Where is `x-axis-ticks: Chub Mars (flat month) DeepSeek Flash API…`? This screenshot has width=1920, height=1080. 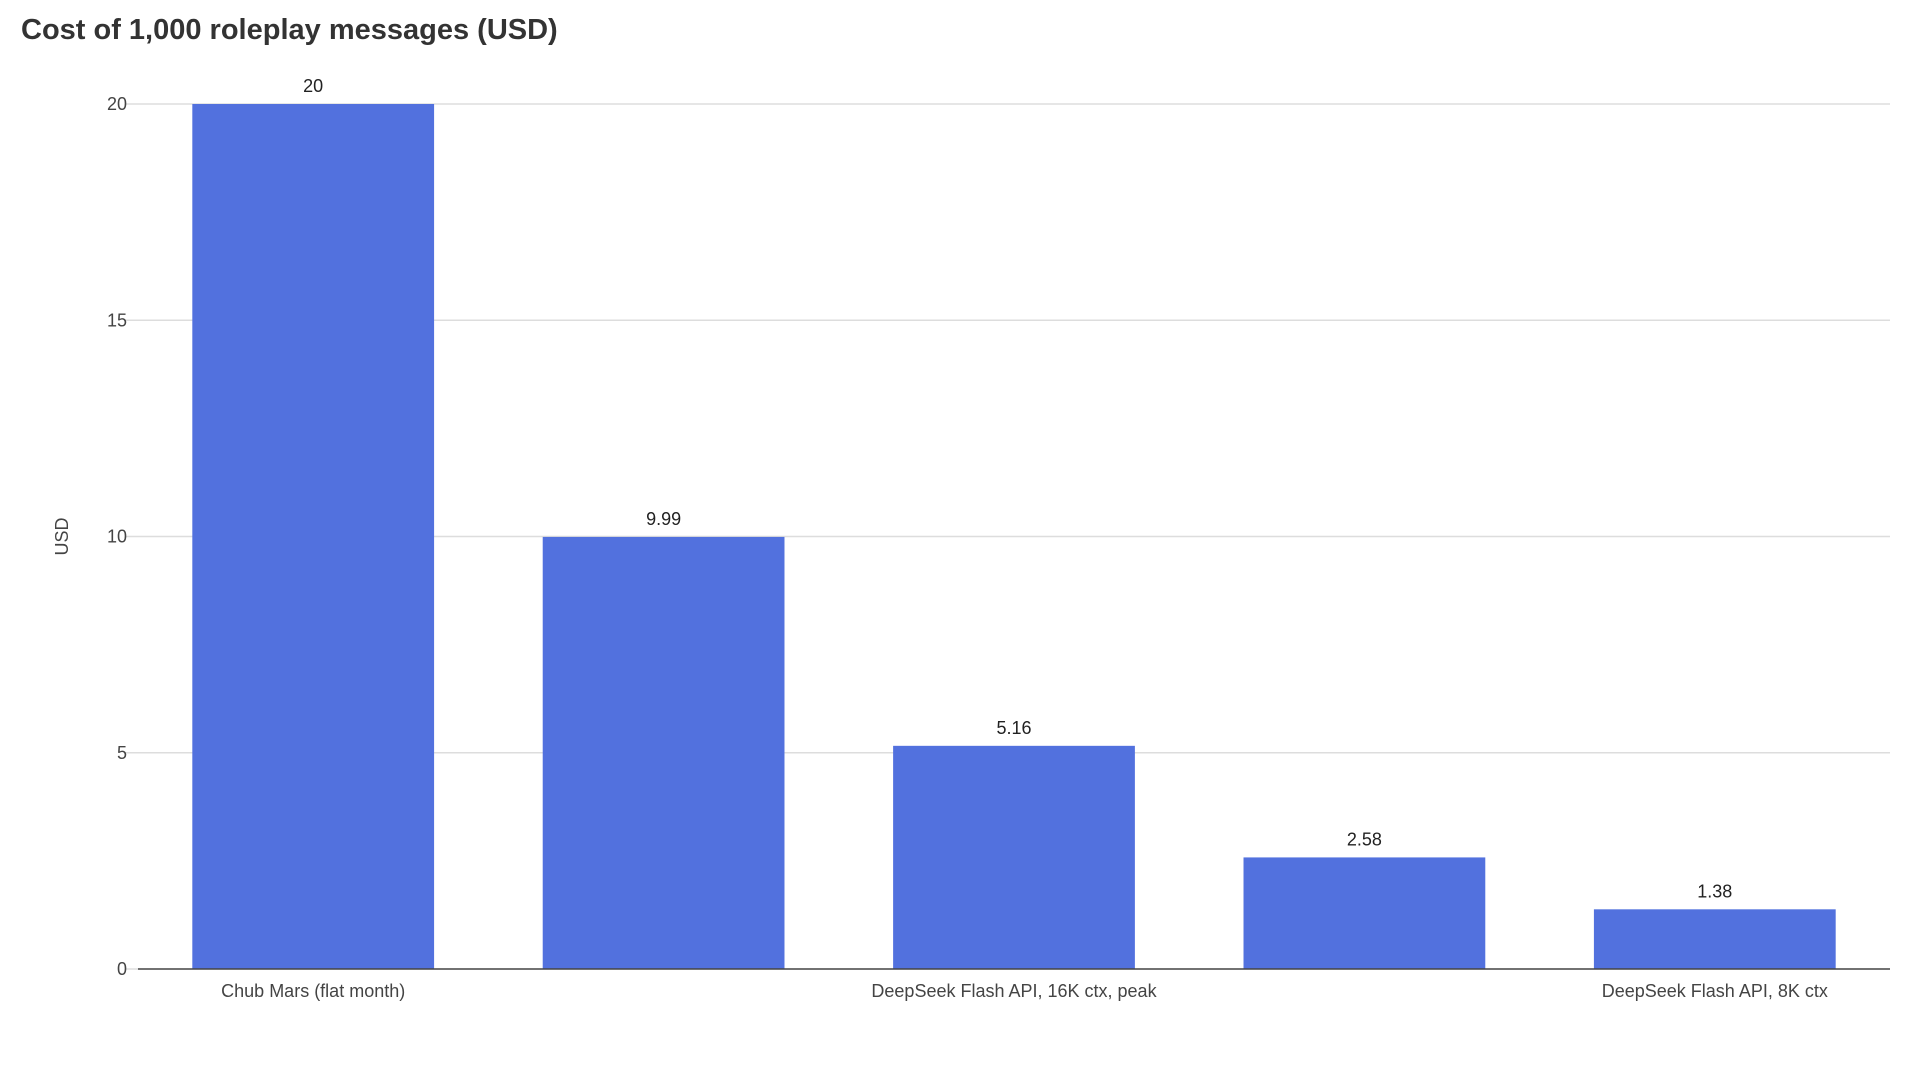
x-axis-ticks: Chub Mars (flat month) DeepSeek Flash API… is located at coordinates (1024, 991).